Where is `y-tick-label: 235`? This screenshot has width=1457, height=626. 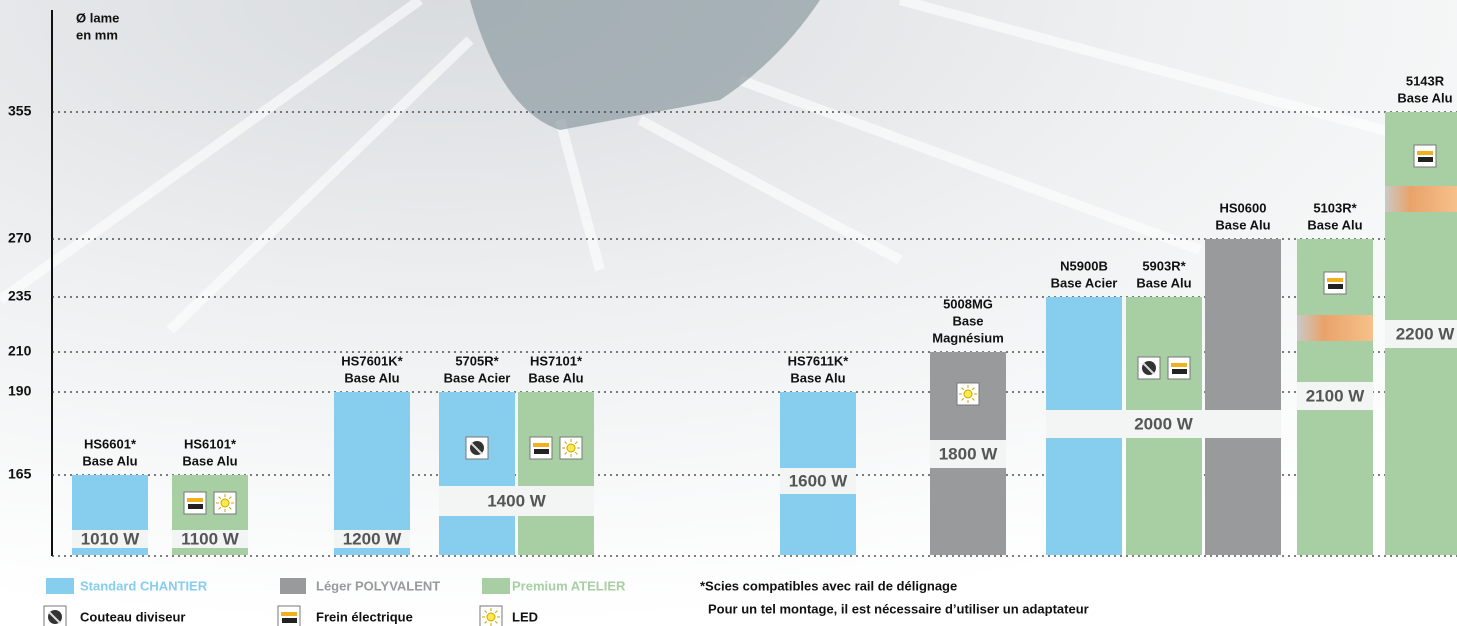 y-tick-label: 235 is located at coordinates (20, 296).